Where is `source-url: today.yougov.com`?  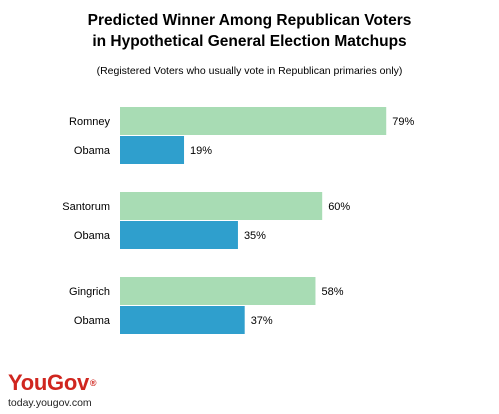 source-url: today.yougov.com is located at coordinates (50, 403).